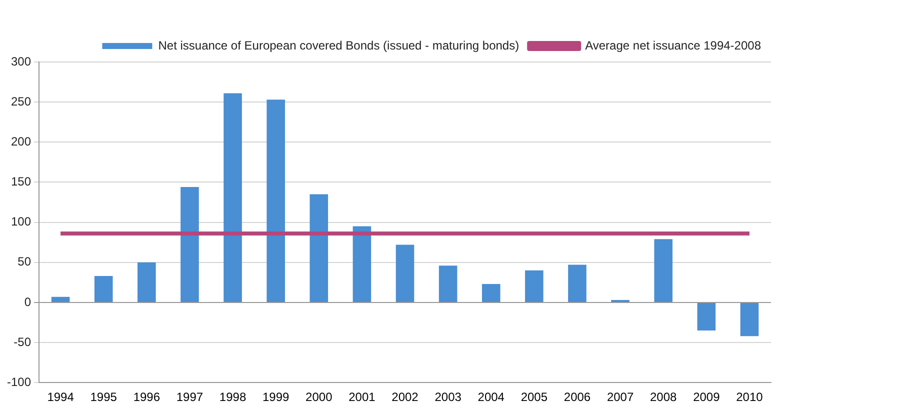 The height and width of the screenshot is (412, 921). Describe the element at coordinates (21, 61) in the screenshot. I see `y-tick-label: 300` at that location.